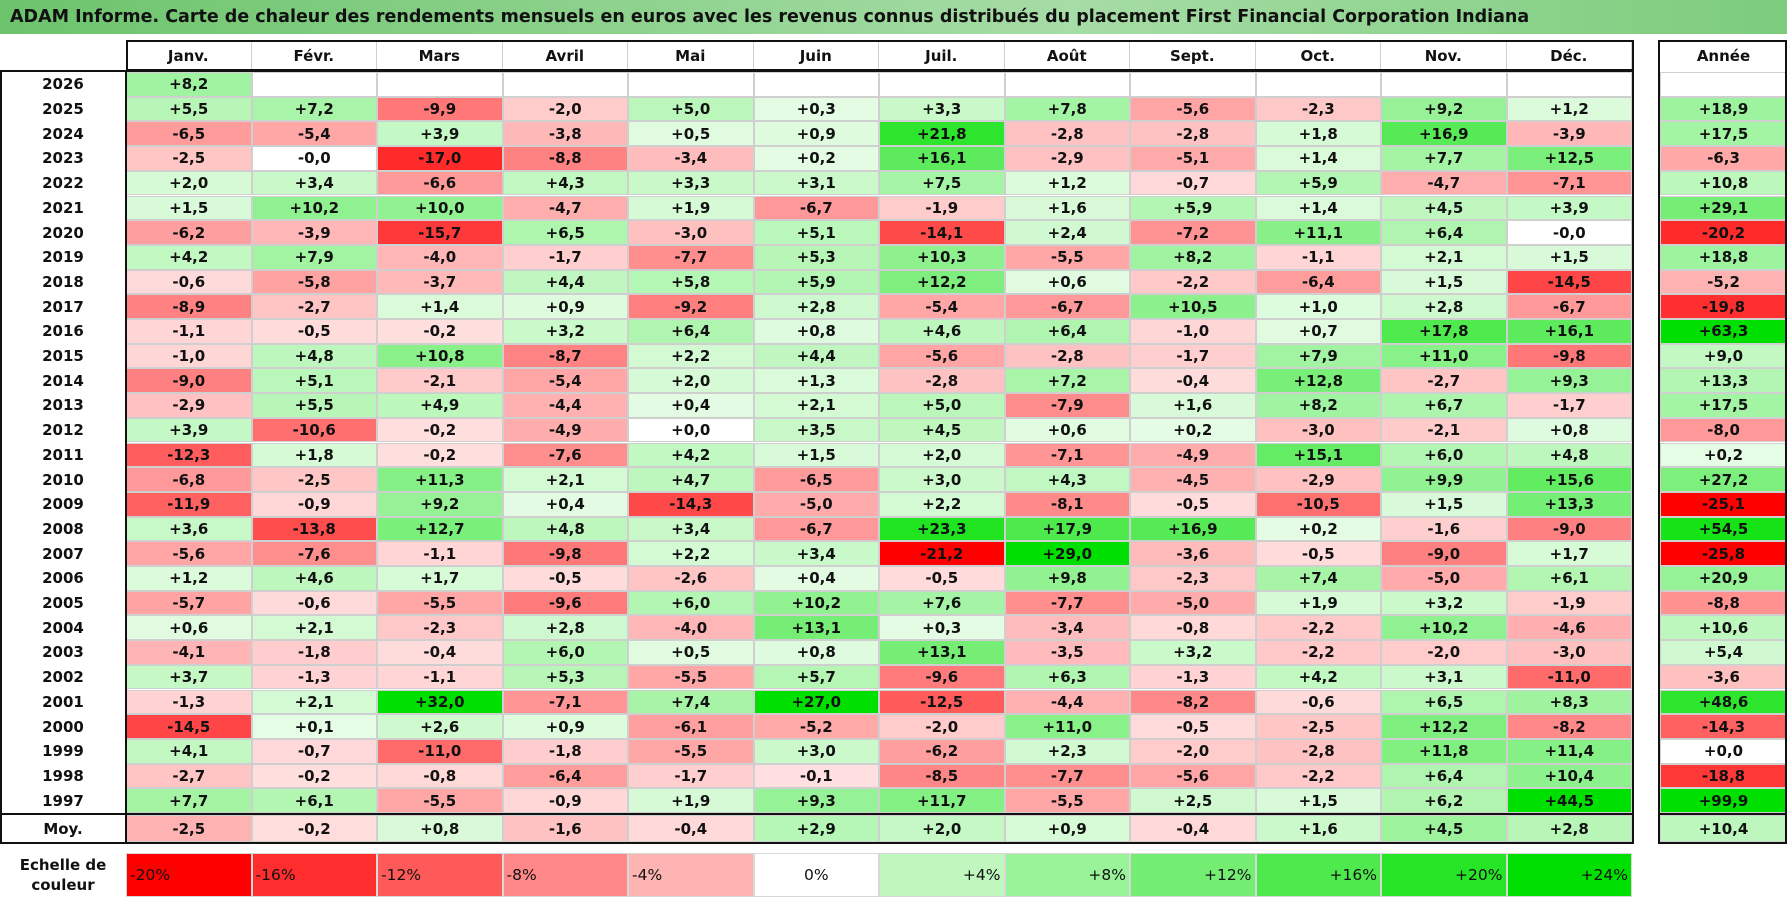  What do you see at coordinates (63, 628) in the screenshot?
I see `year-label: 2004` at bounding box center [63, 628].